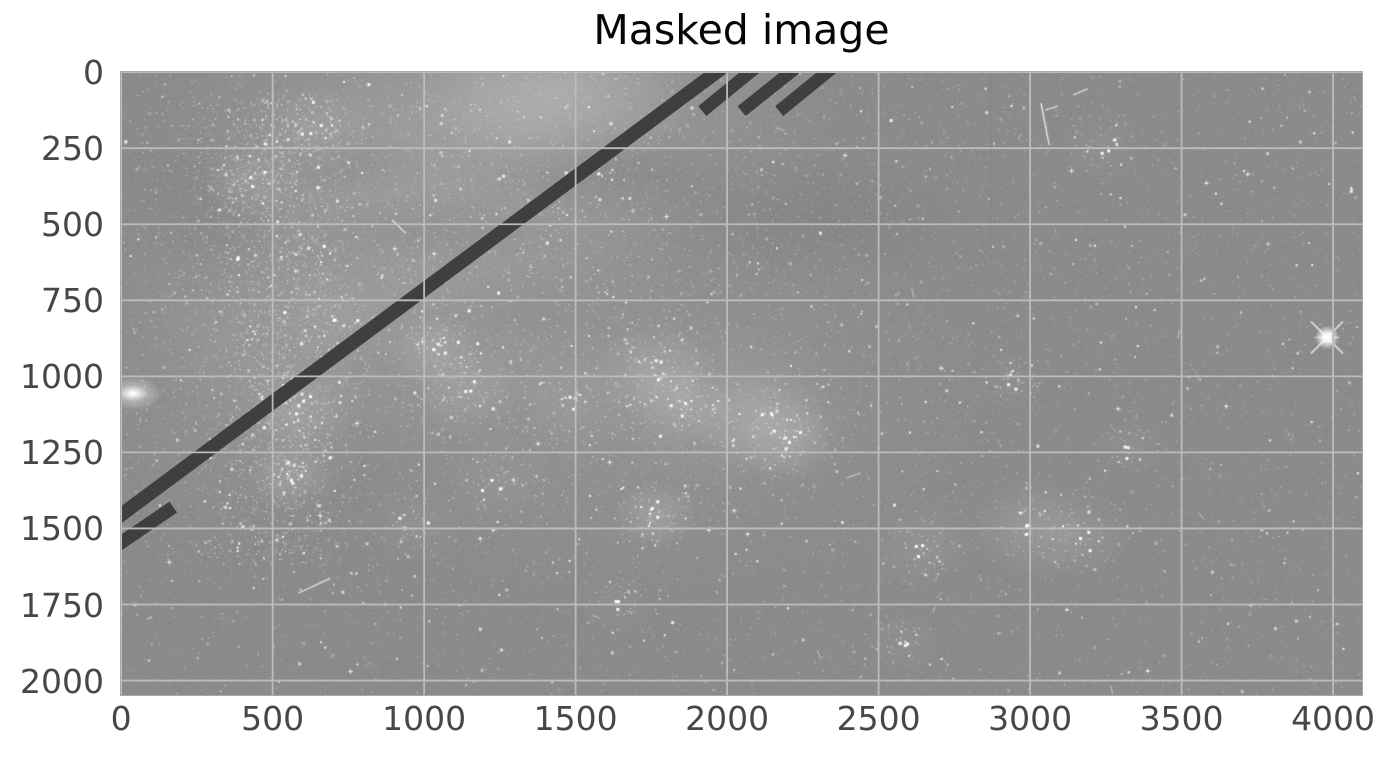 The image size is (1395, 764). I want to click on y-tick-label: 750, so click(72, 301).